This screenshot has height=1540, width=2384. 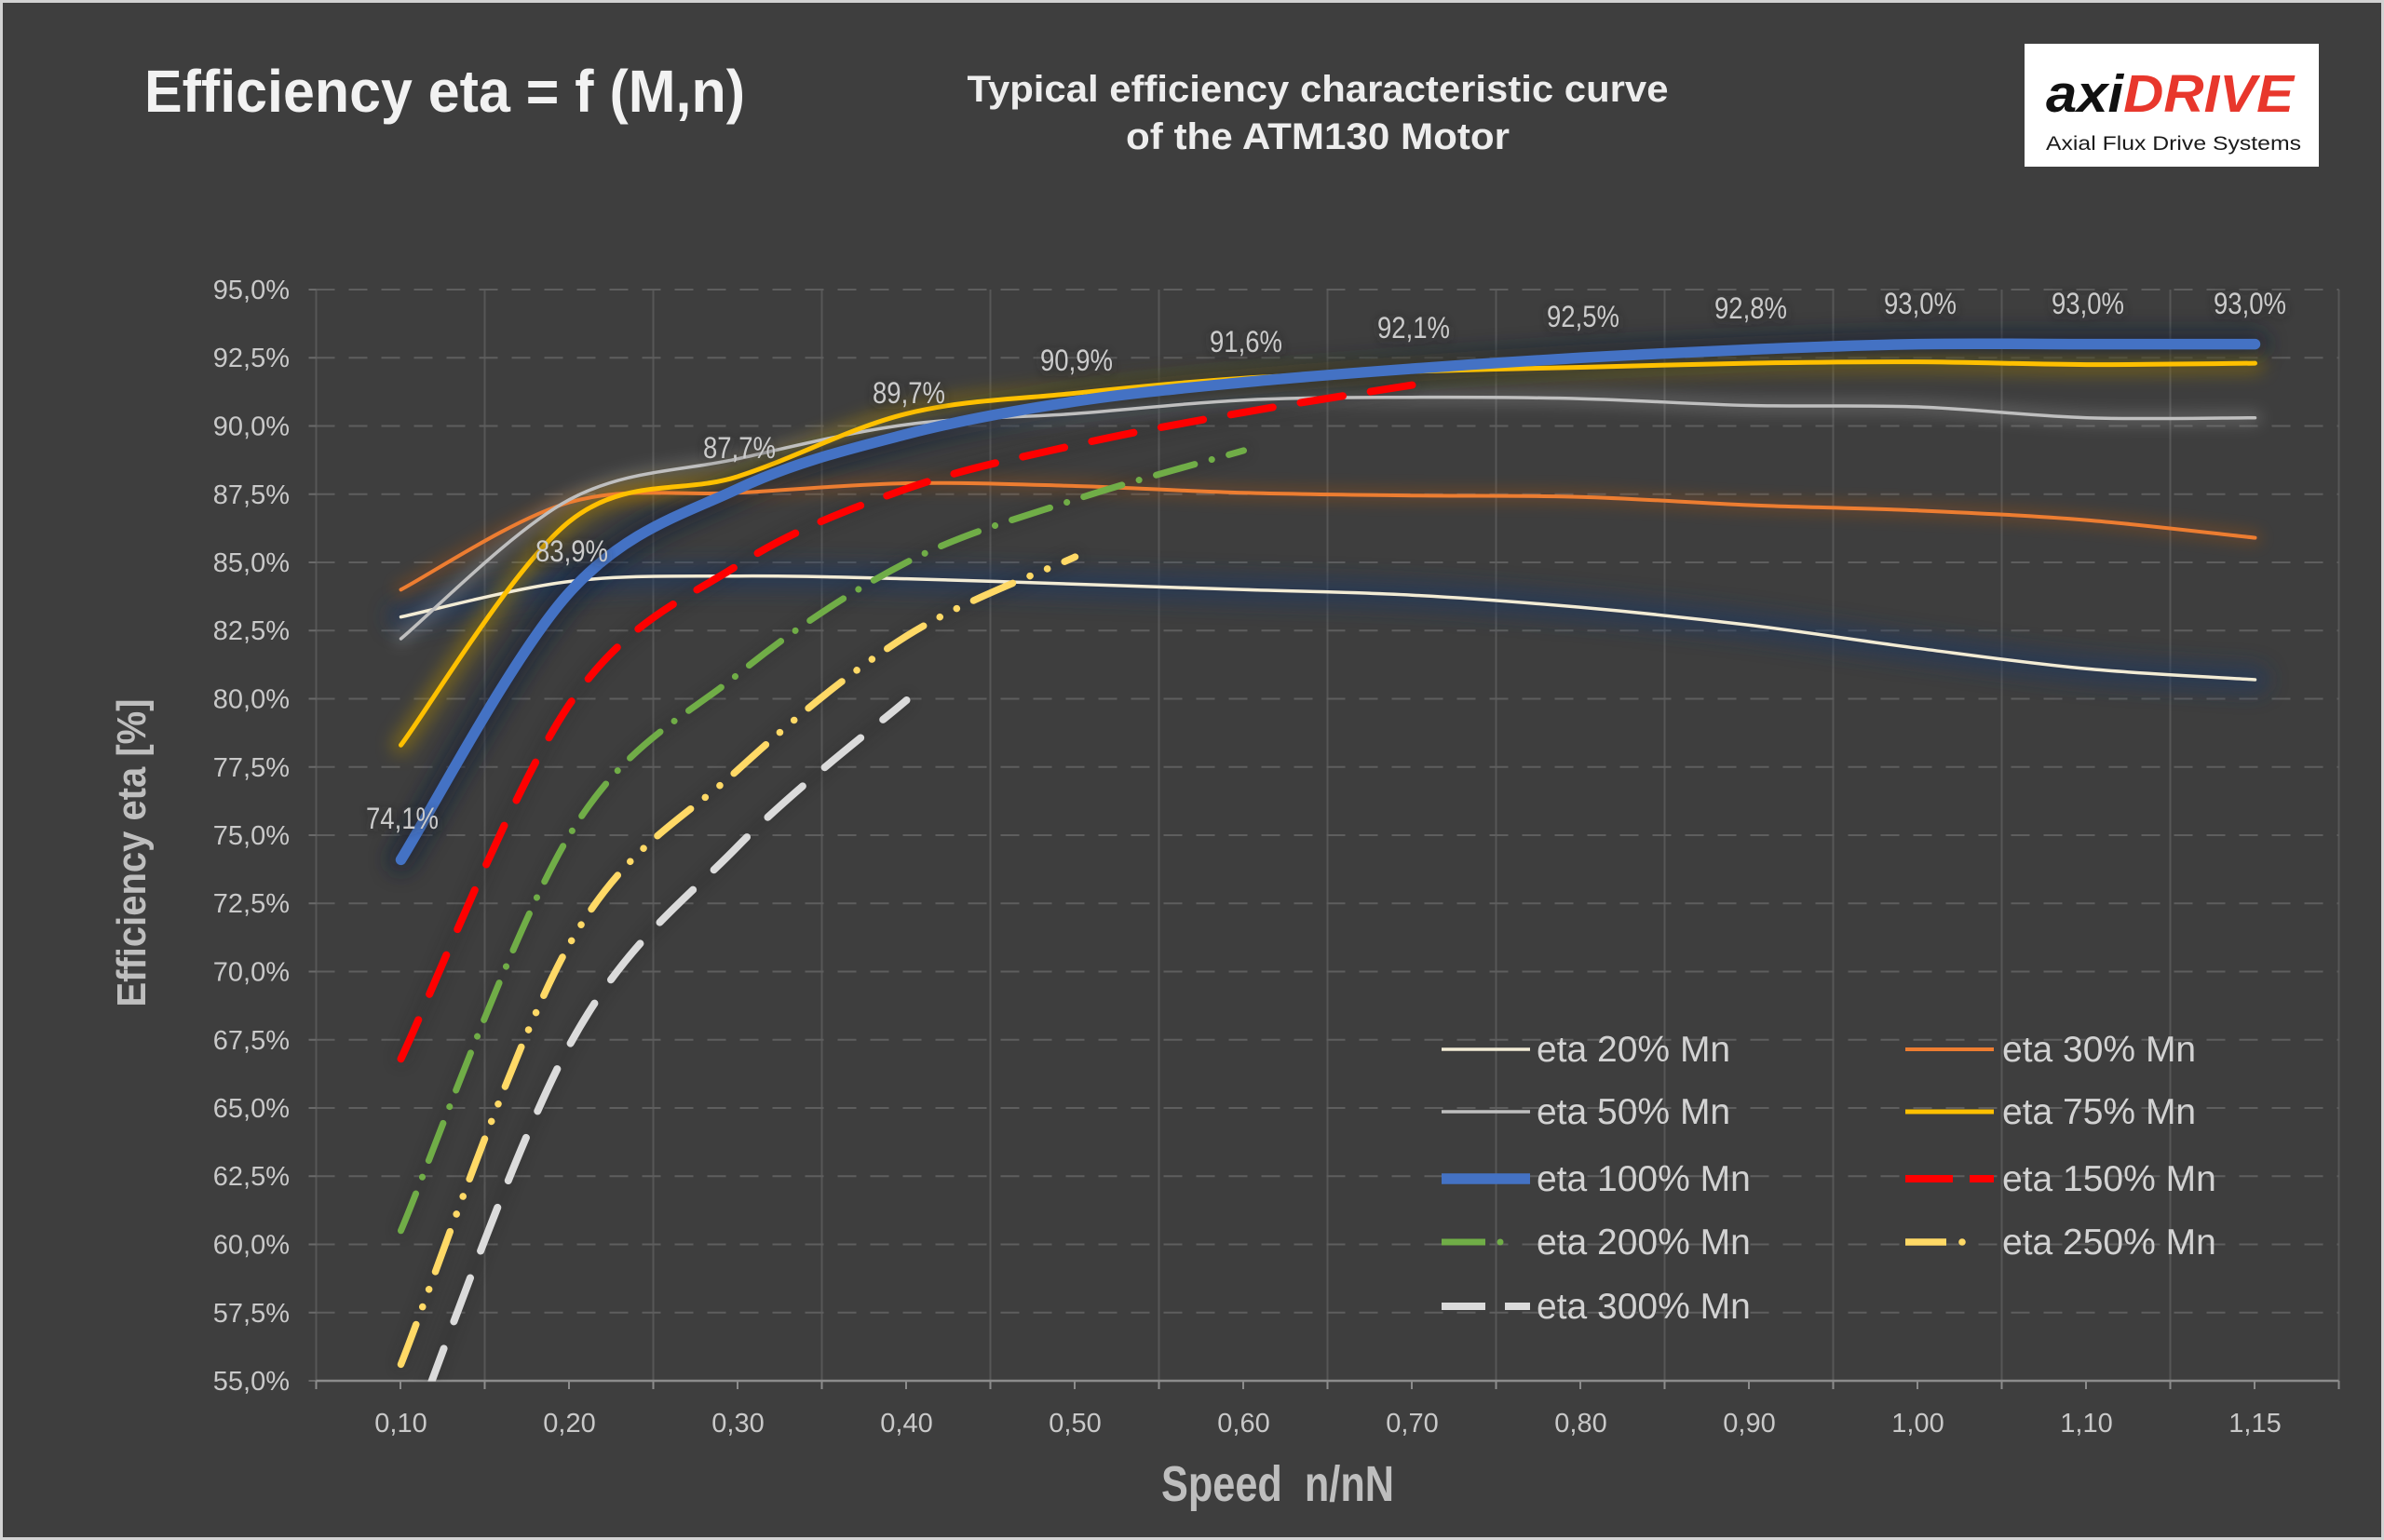 I want to click on svg-text: 0,40, so click(x=906, y=1424).